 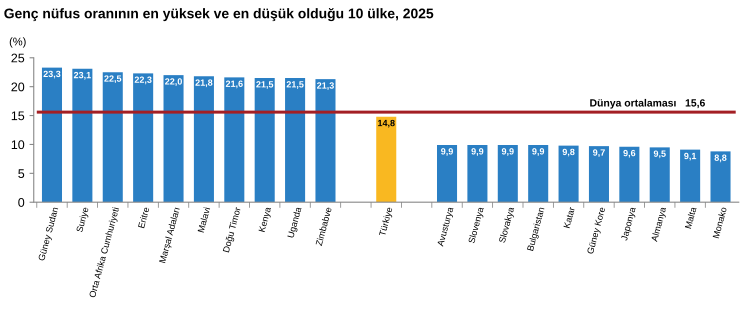 What do you see at coordinates (507, 225) in the screenshot?
I see `x-tick-label: Slovakya` at bounding box center [507, 225].